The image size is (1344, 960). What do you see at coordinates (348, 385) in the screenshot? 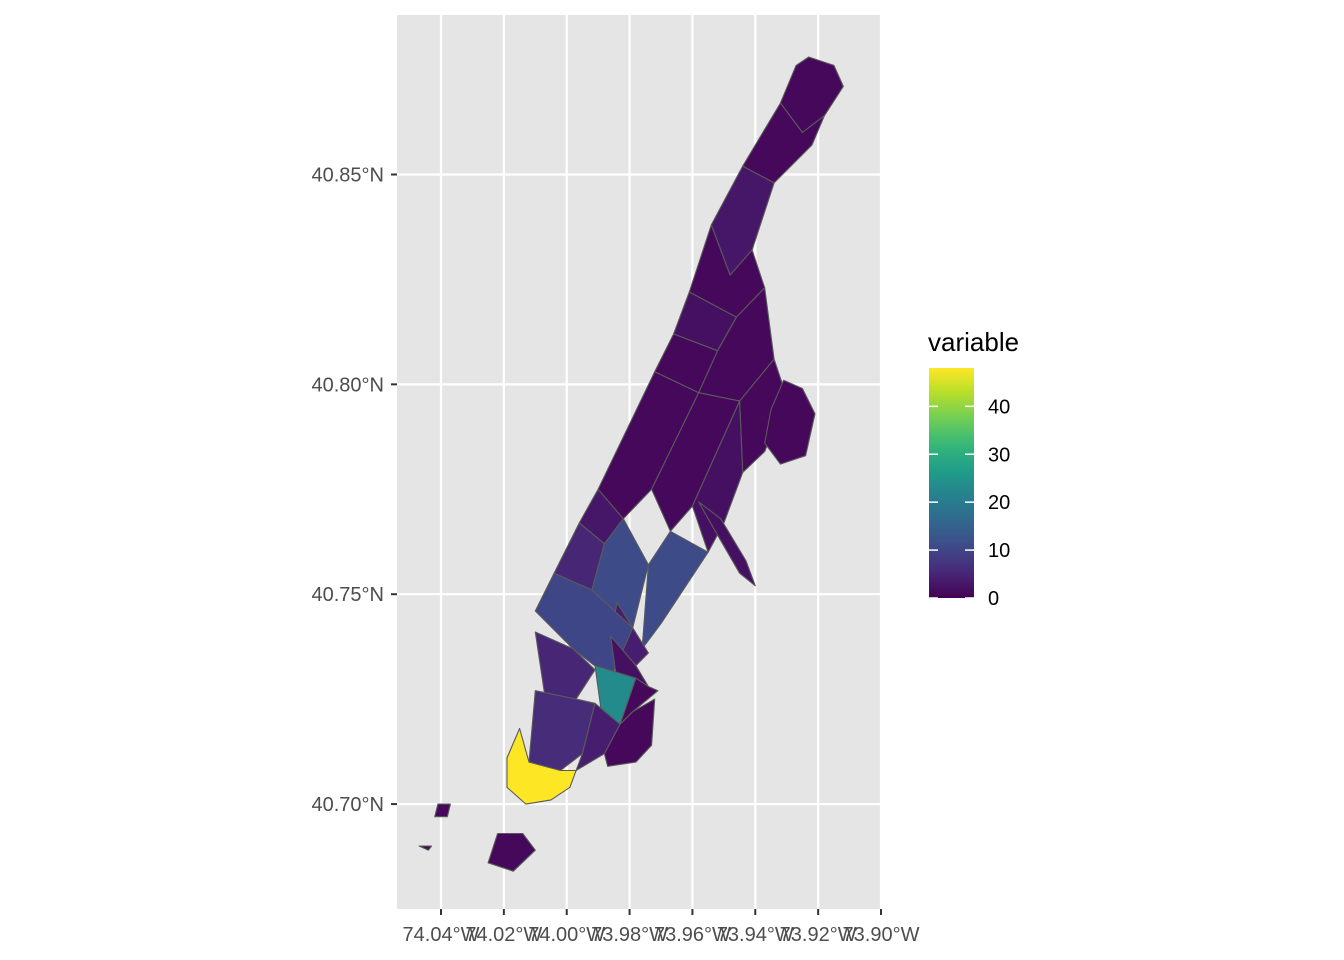
I see `y-tick-label: 40.80°N` at bounding box center [348, 385].